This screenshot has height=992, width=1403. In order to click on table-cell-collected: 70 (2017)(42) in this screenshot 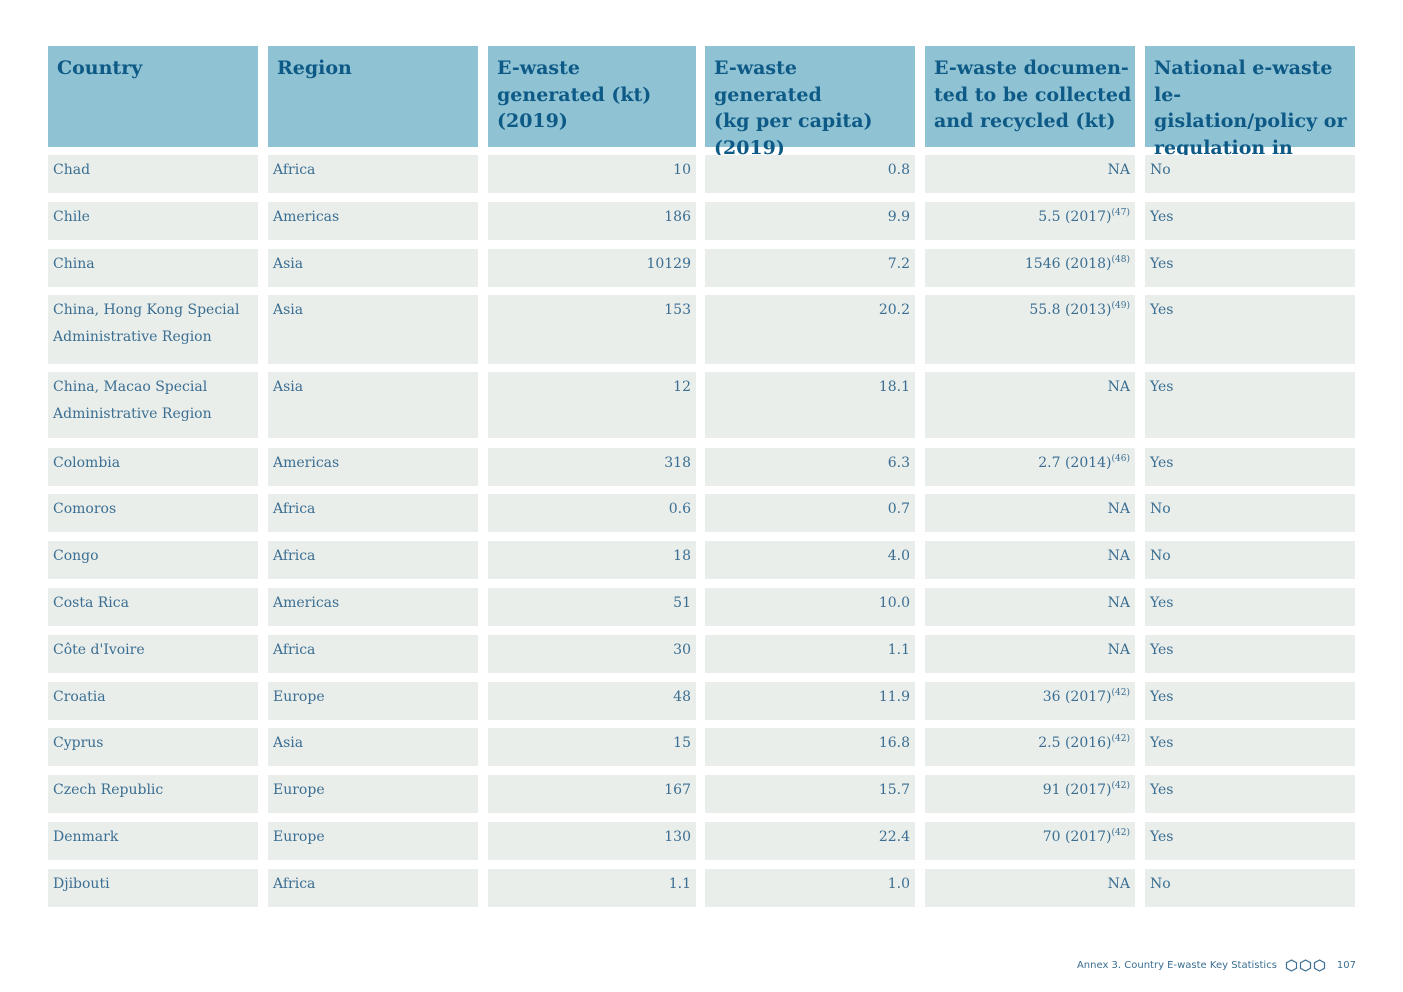, I will do `click(1030, 841)`.